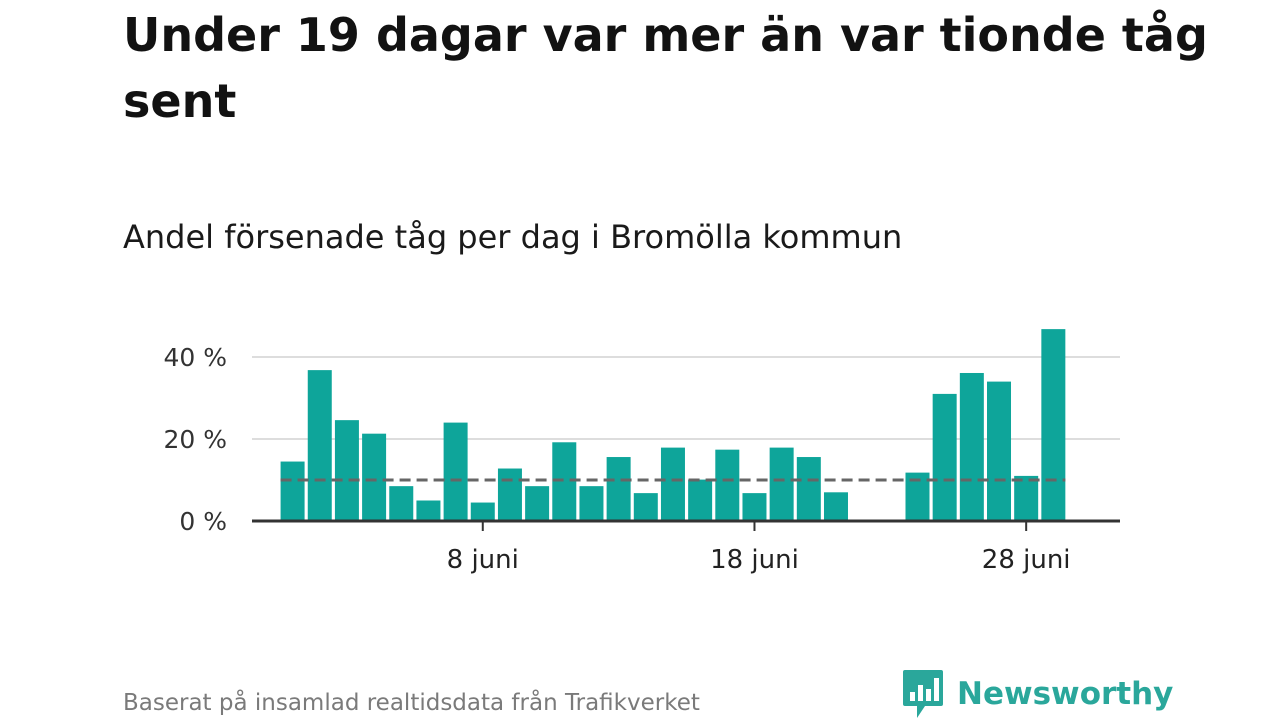  I want to click on newsworthy-logo-icon, so click(923, 694).